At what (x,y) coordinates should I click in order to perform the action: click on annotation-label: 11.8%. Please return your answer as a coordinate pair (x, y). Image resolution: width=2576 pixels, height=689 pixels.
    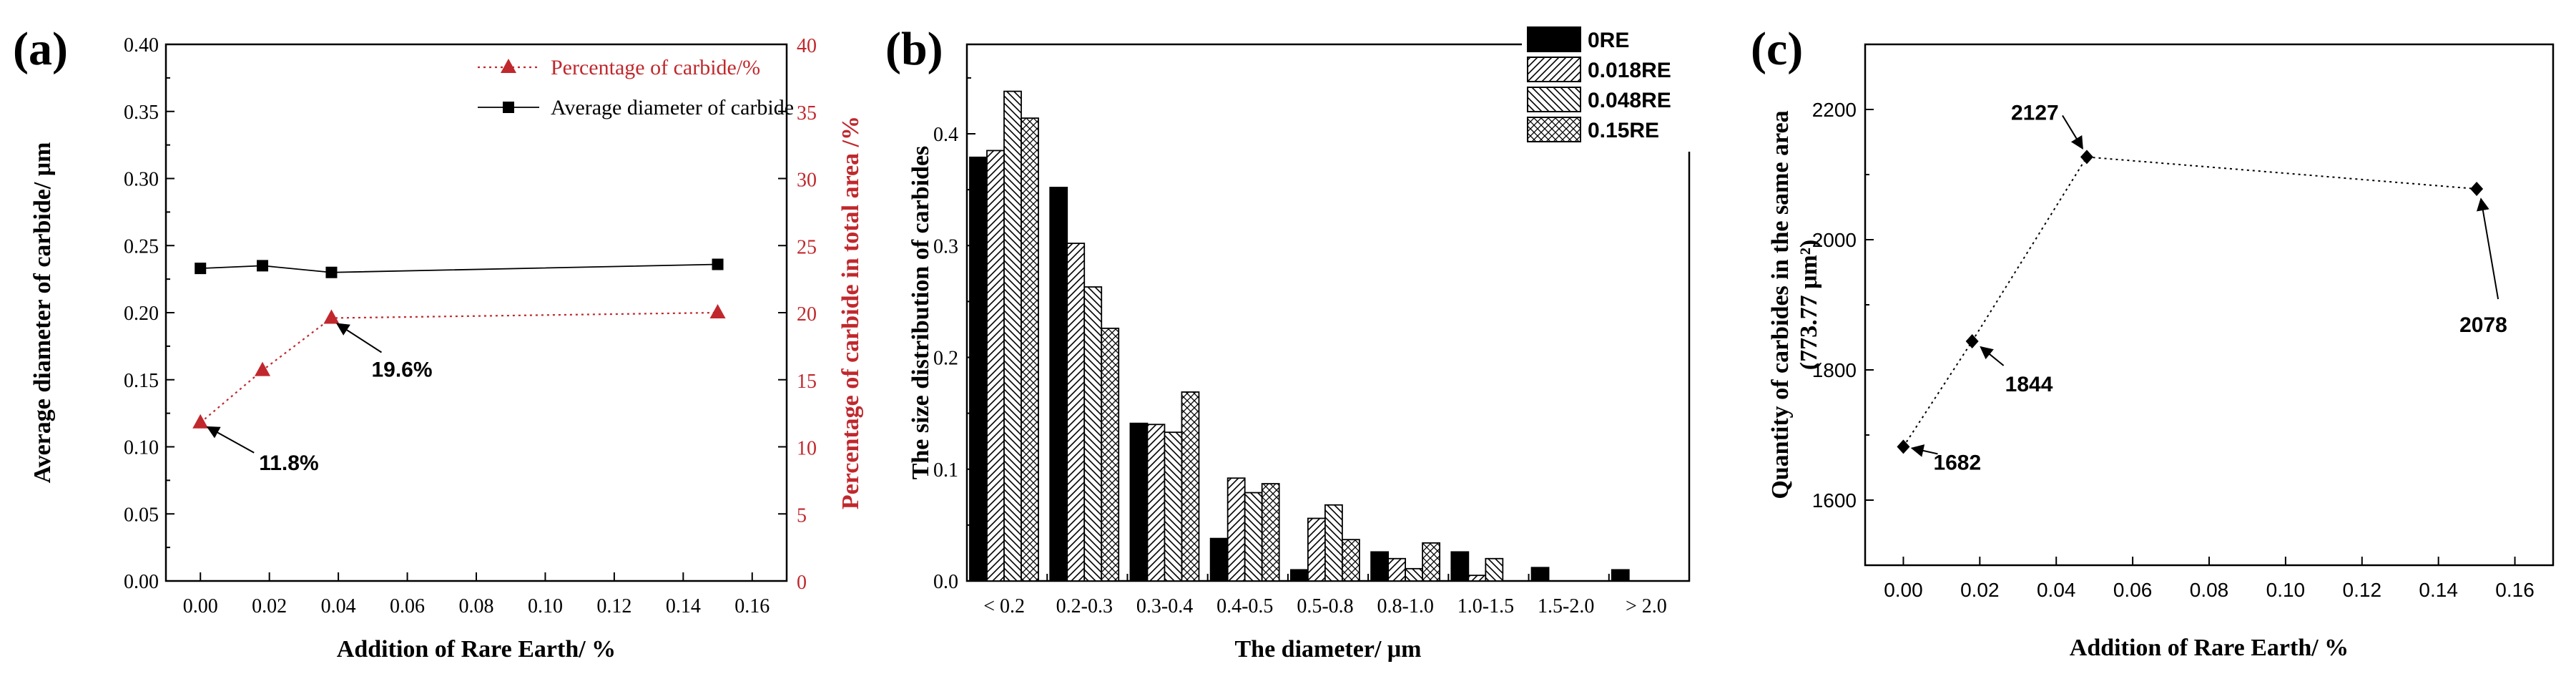
    Looking at the image, I should click on (288, 463).